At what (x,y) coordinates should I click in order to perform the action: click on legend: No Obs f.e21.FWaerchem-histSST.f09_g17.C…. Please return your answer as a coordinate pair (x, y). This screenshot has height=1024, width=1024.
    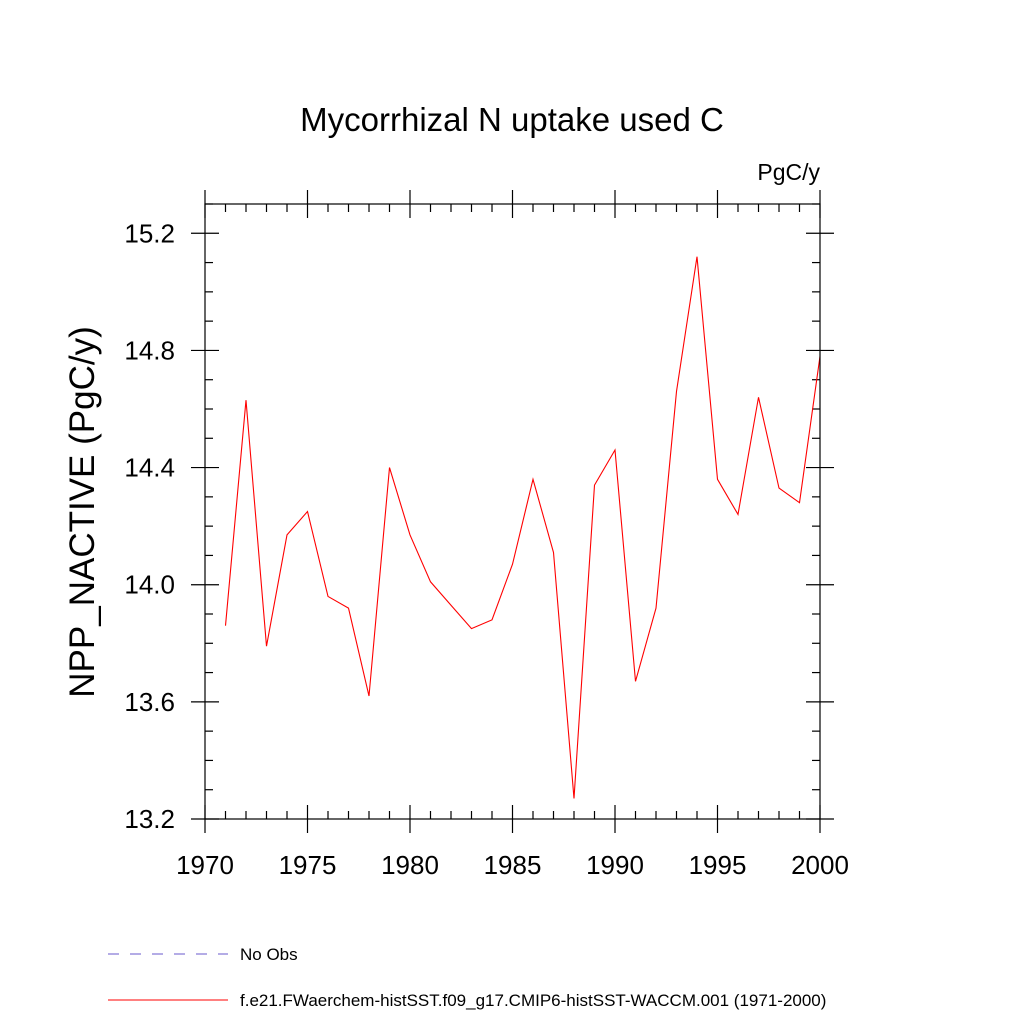
    Looking at the image, I should click on (467, 977).